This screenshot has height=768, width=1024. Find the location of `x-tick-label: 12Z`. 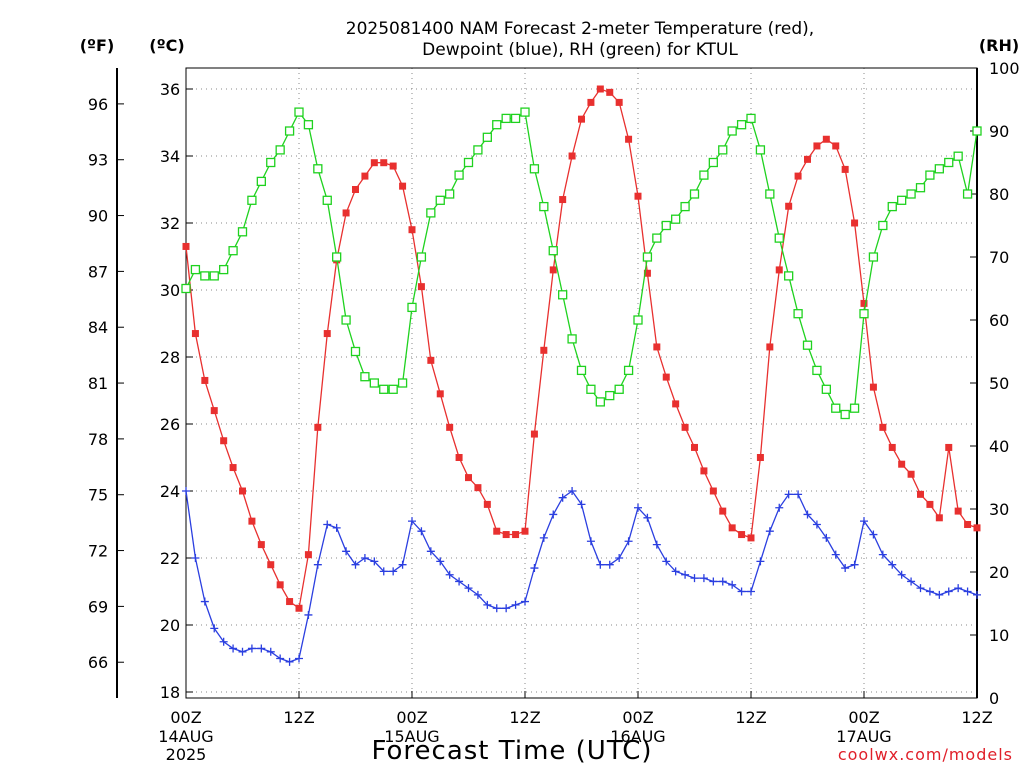

x-tick-label: 12Z is located at coordinates (298, 717).